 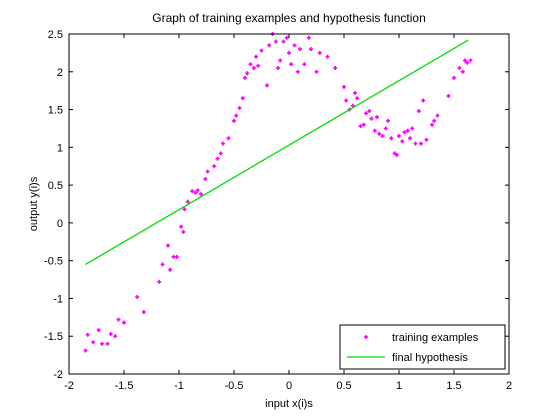 I want to click on legend: training examples final hypothesis, so click(x=422, y=347).